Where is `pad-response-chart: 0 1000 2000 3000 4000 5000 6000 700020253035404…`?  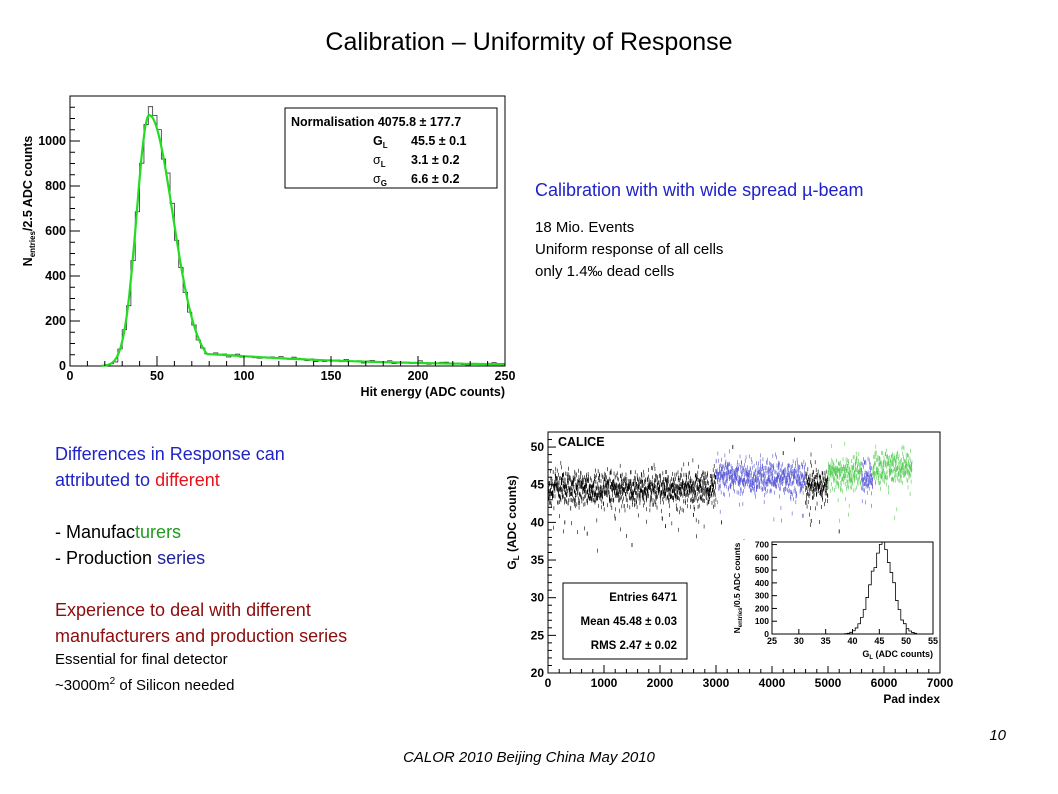 pad-response-chart: 0 1000 2000 3000 4000 5000 6000 700020253035404… is located at coordinates (729, 568).